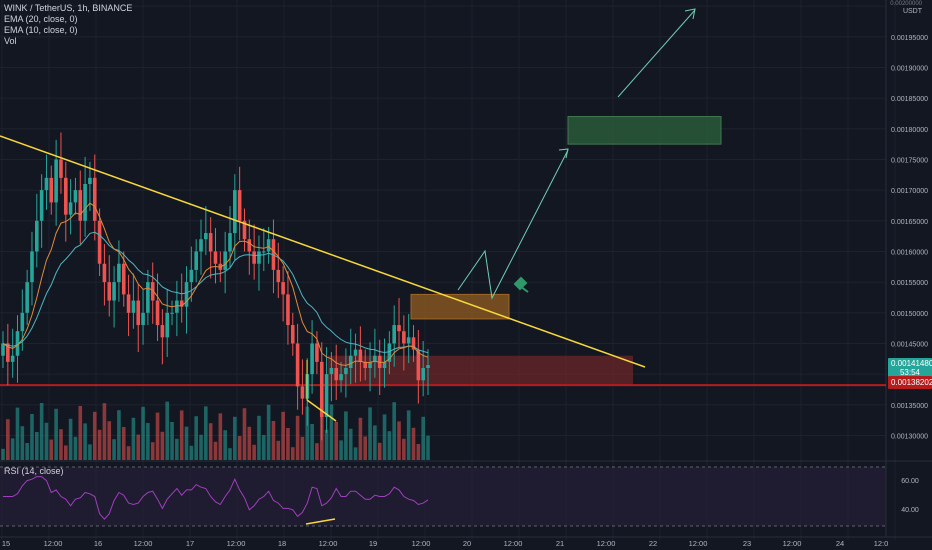 Image resolution: width=932 pixels, height=550 pixels. What do you see at coordinates (216, 498) in the screenshot?
I see `rsi-line` at bounding box center [216, 498].